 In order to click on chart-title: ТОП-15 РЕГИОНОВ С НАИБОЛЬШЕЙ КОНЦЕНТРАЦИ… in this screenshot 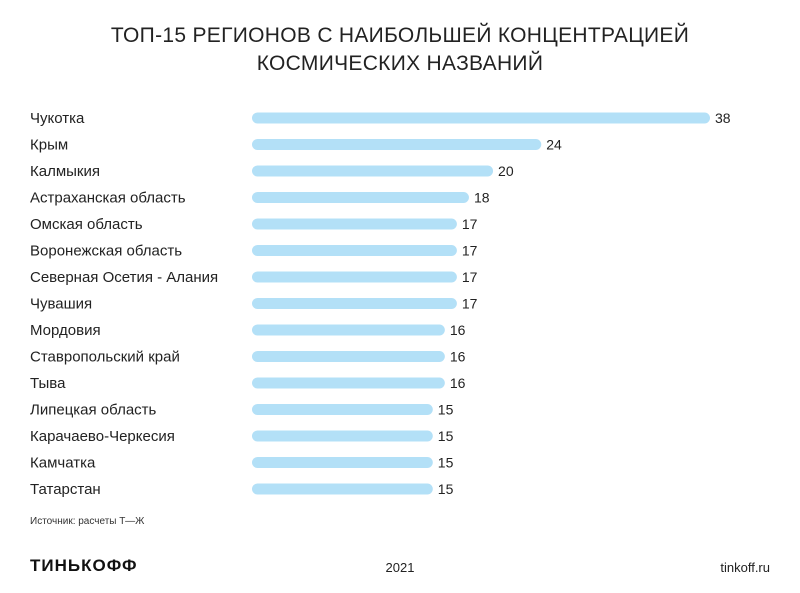, I will do `click(400, 50)`.